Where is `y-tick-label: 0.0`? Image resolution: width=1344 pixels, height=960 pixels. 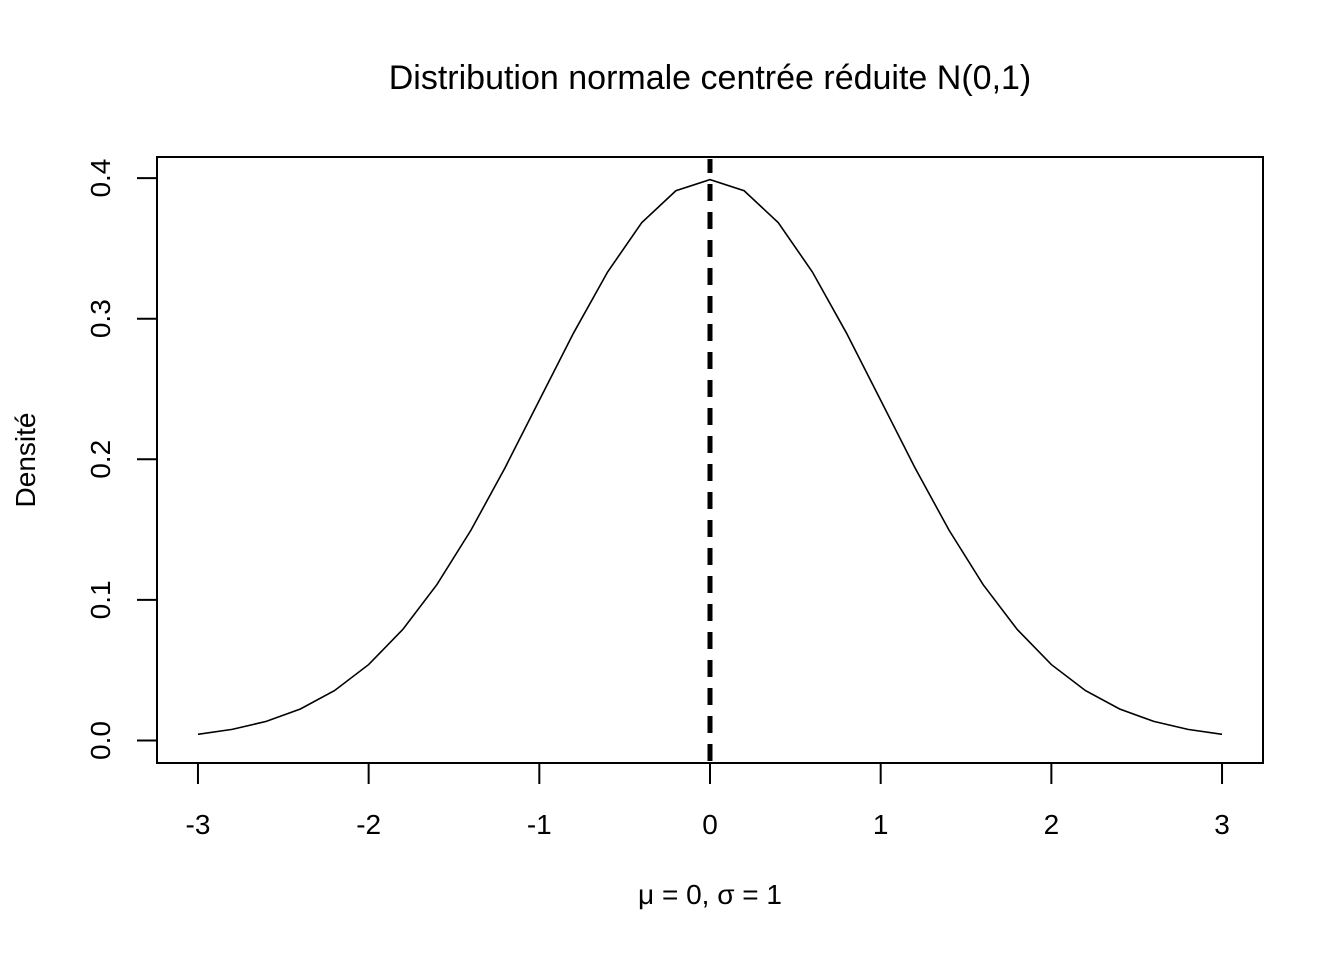 y-tick-label: 0.0 is located at coordinates (100, 740).